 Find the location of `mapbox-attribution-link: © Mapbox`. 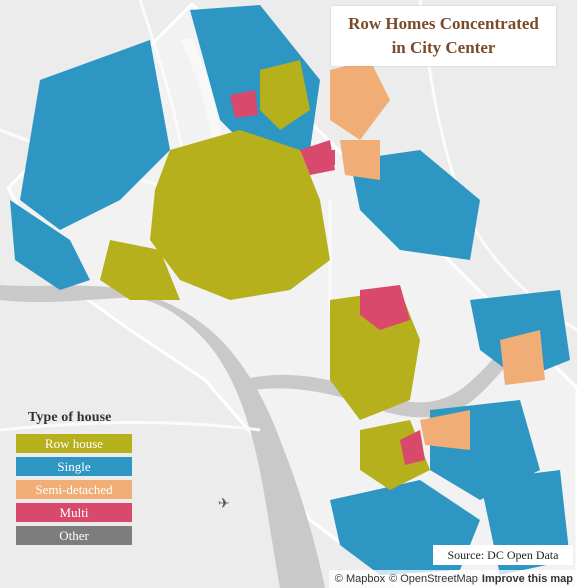

mapbox-attribution-link: © Mapbox is located at coordinates (360, 579).